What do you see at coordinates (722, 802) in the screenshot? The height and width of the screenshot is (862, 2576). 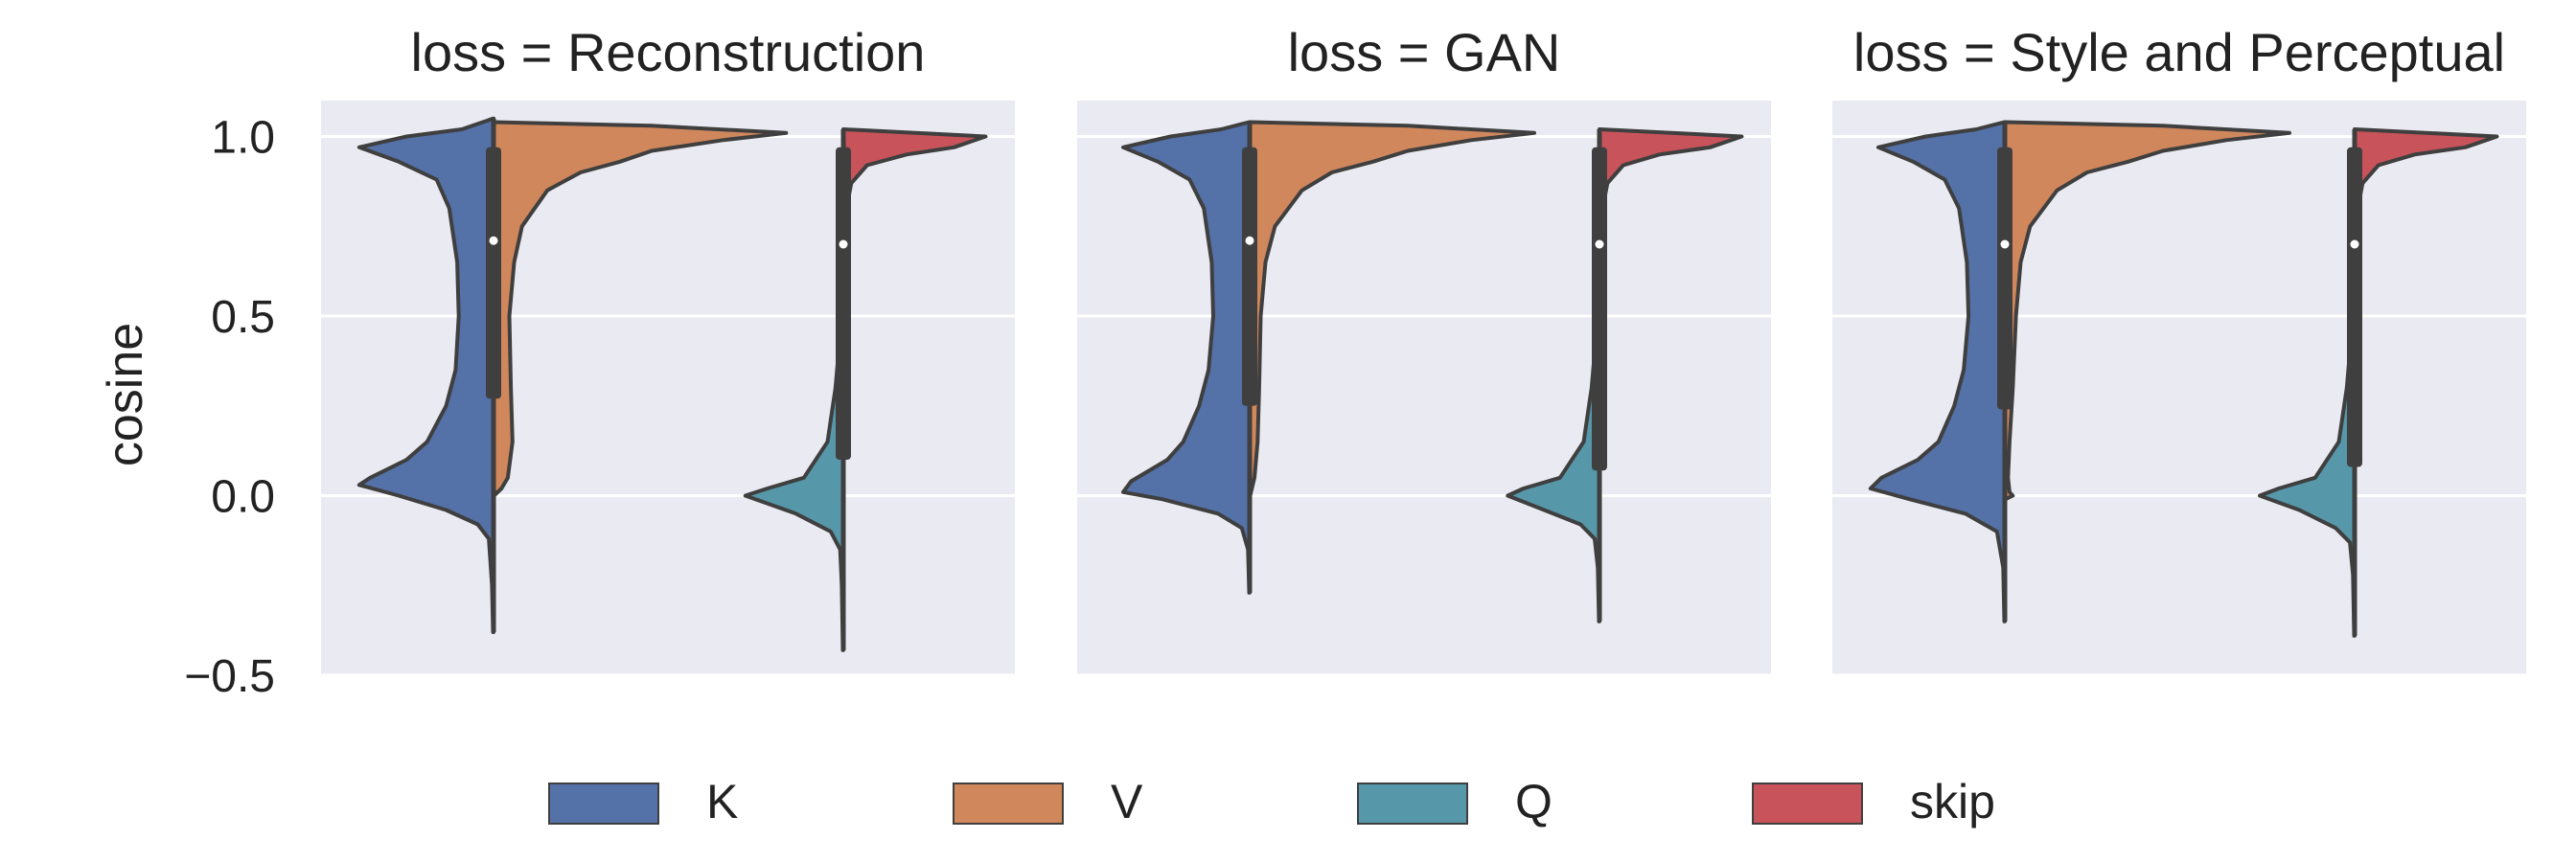 I see `legend-label: K` at bounding box center [722, 802].